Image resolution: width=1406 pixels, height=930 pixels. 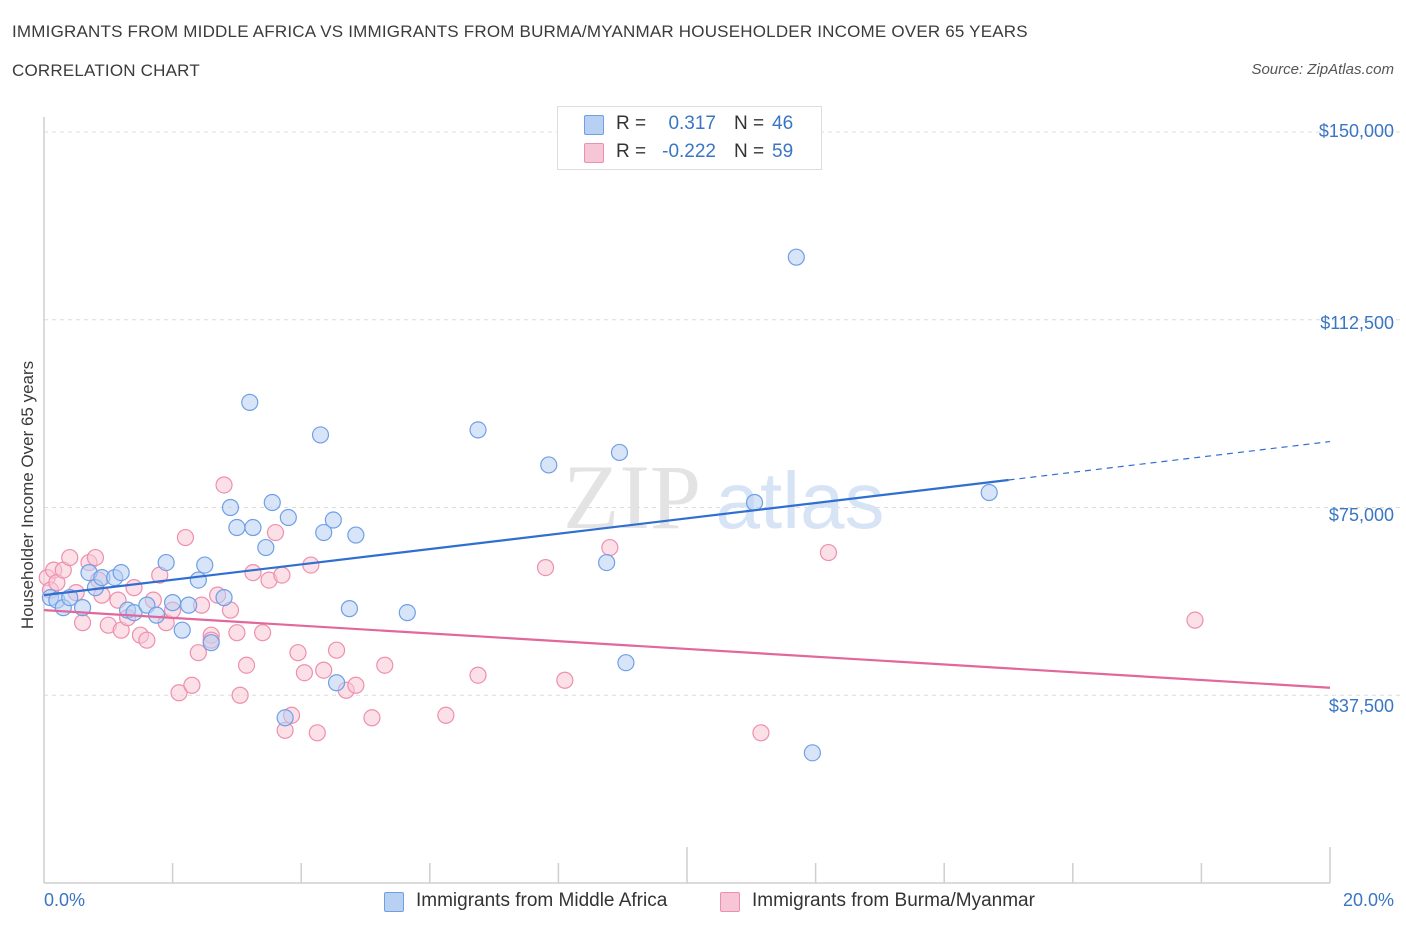 What do you see at coordinates (893, 900) in the screenshot?
I see `legend-label: Immigrants from Burma/Myanmar` at bounding box center [893, 900].